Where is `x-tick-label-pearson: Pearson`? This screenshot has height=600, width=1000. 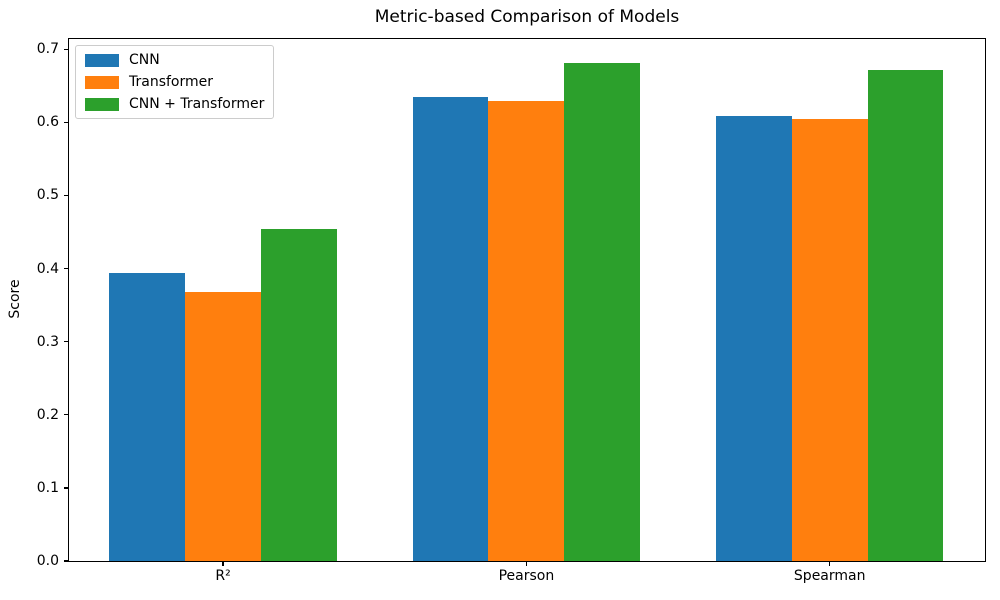 x-tick-label-pearson: Pearson is located at coordinates (526, 576).